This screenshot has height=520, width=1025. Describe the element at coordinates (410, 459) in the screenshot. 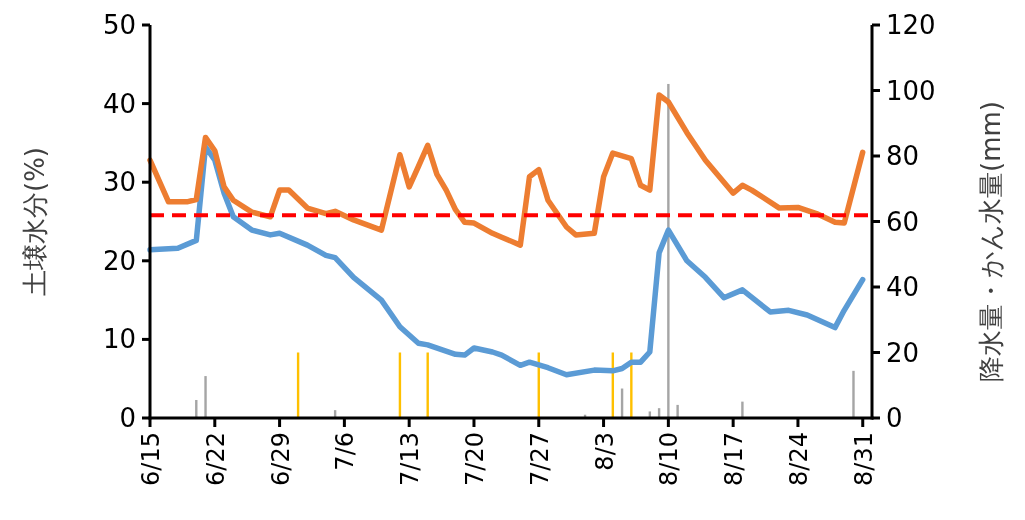

I see `x-tick-label: 7/13` at that location.